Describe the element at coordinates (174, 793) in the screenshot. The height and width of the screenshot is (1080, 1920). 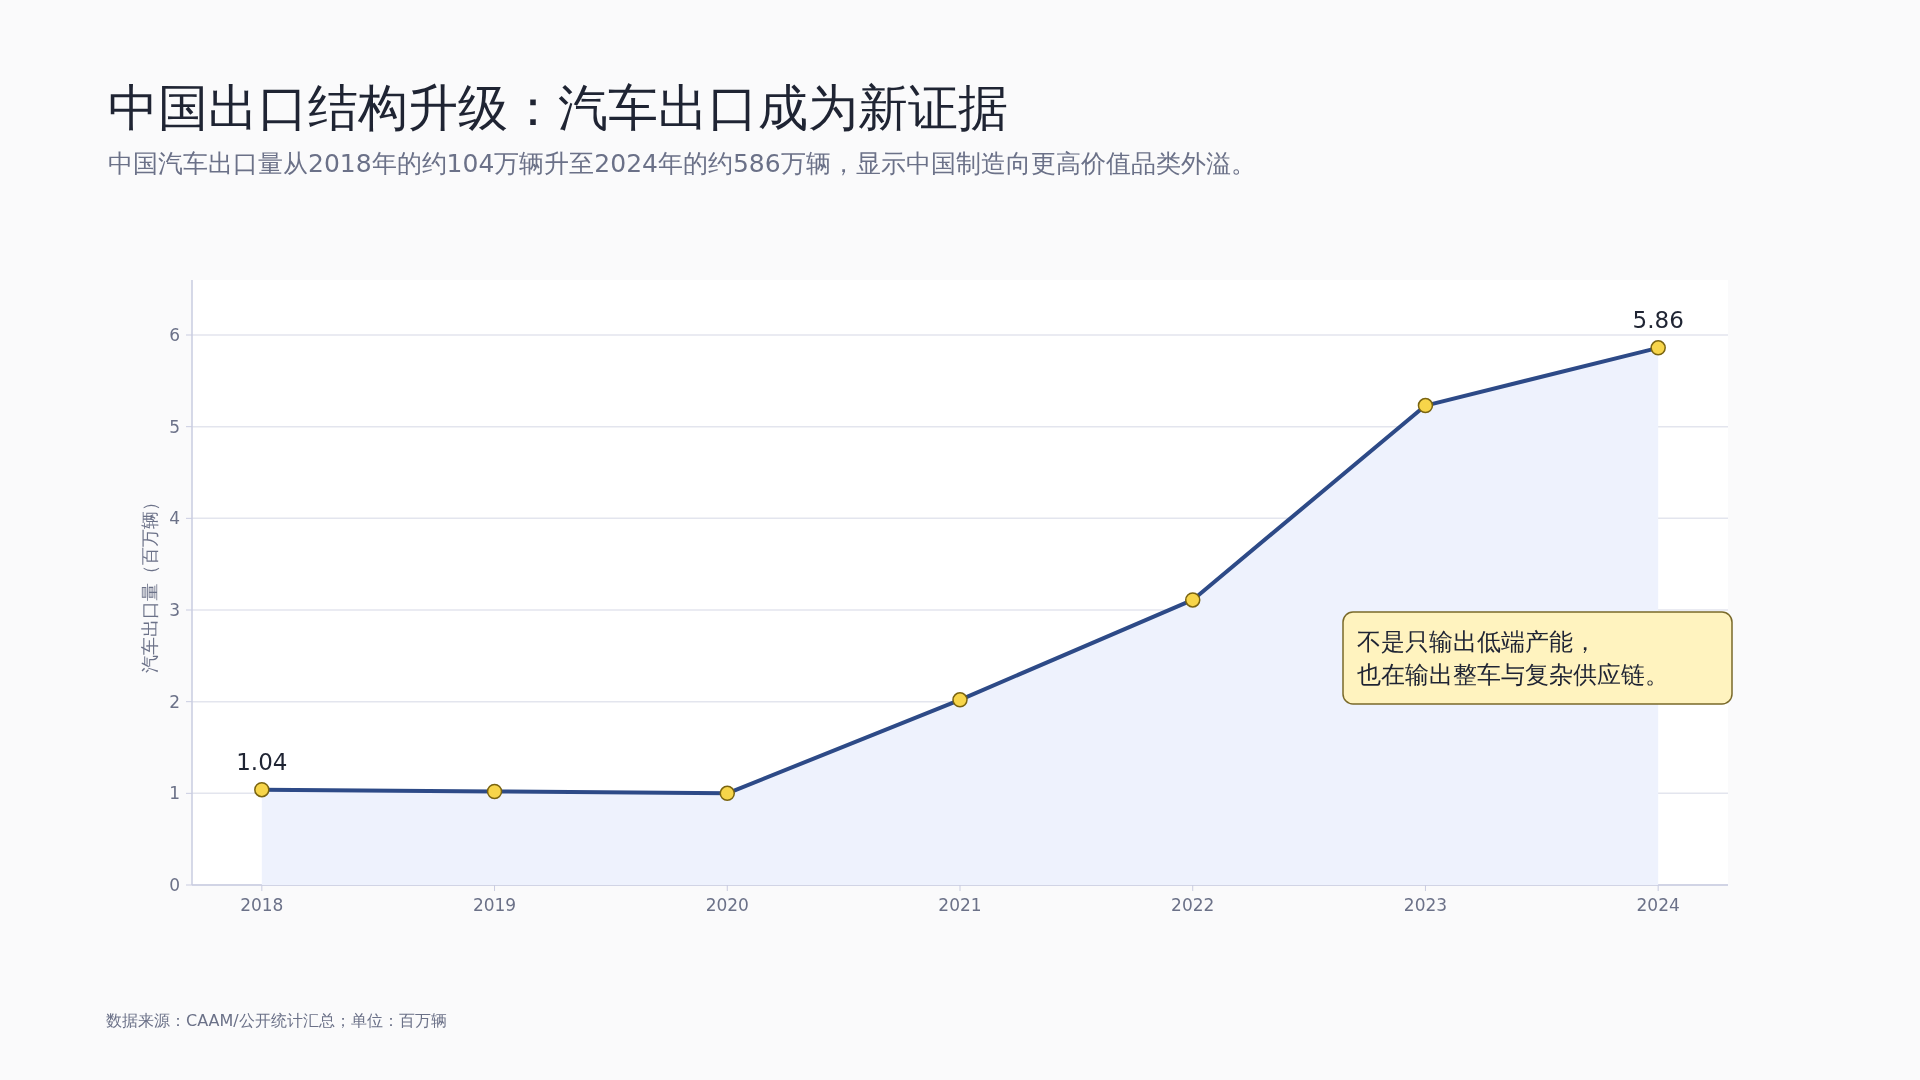
I see `y-tick-label: 1` at that location.